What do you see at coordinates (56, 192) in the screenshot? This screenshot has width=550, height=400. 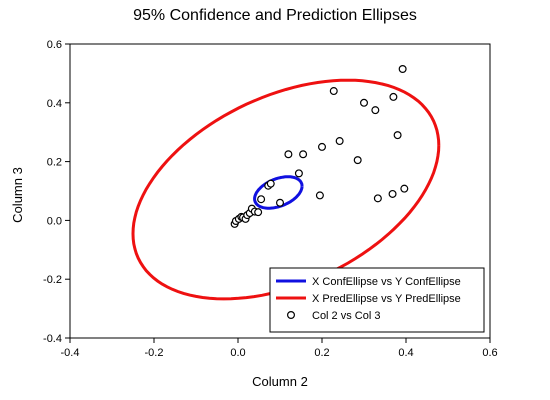 I see `y-axis: -0.4 -0.2 0.0 0.2 0.4 0.6` at bounding box center [56, 192].